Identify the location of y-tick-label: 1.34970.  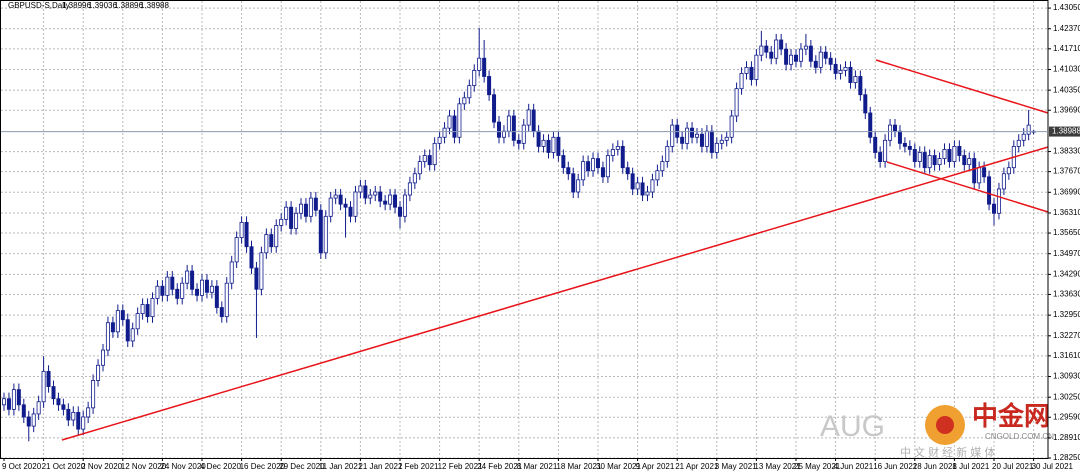
(1066, 253).